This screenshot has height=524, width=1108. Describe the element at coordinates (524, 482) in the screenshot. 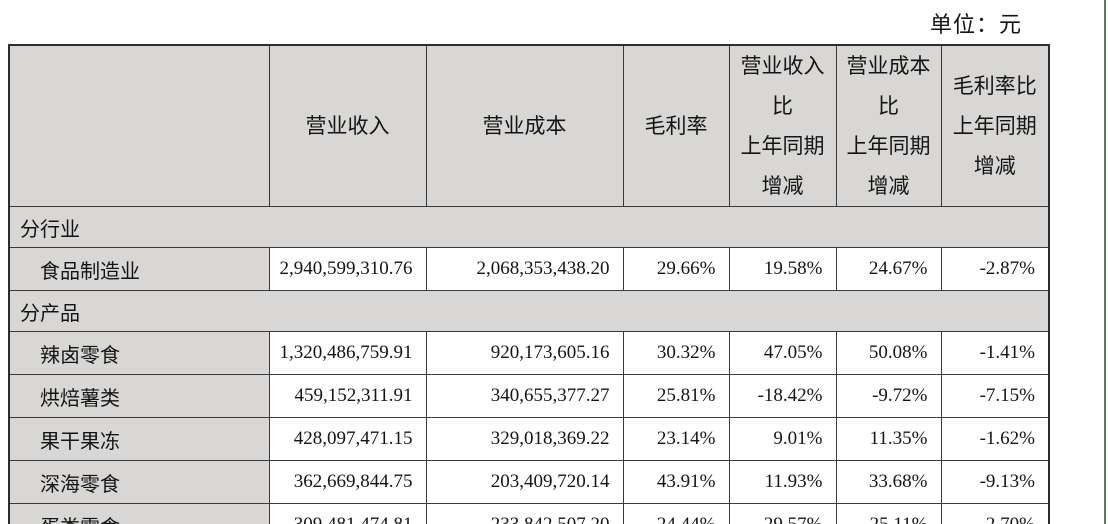

I see `value-cell: 203,409,720.14` at that location.